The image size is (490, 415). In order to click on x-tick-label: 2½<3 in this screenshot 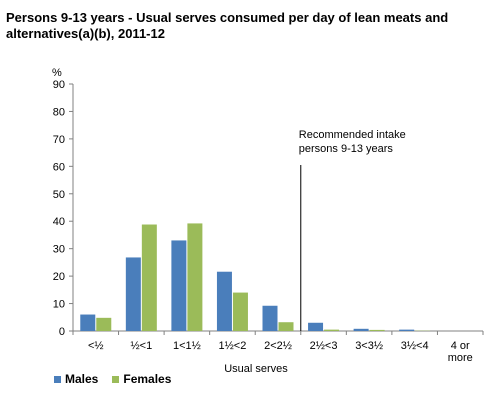, I will do `click(324, 346)`.